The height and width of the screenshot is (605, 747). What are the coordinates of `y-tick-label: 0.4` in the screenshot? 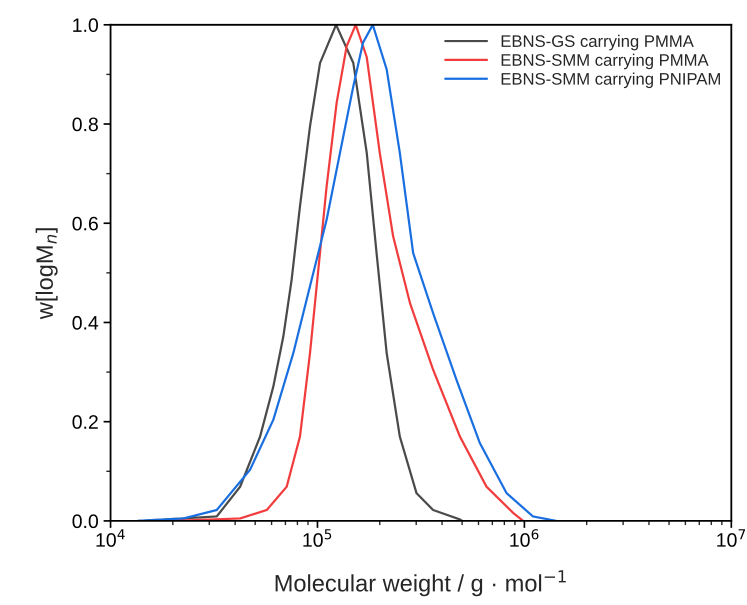 It's located at (85, 323).